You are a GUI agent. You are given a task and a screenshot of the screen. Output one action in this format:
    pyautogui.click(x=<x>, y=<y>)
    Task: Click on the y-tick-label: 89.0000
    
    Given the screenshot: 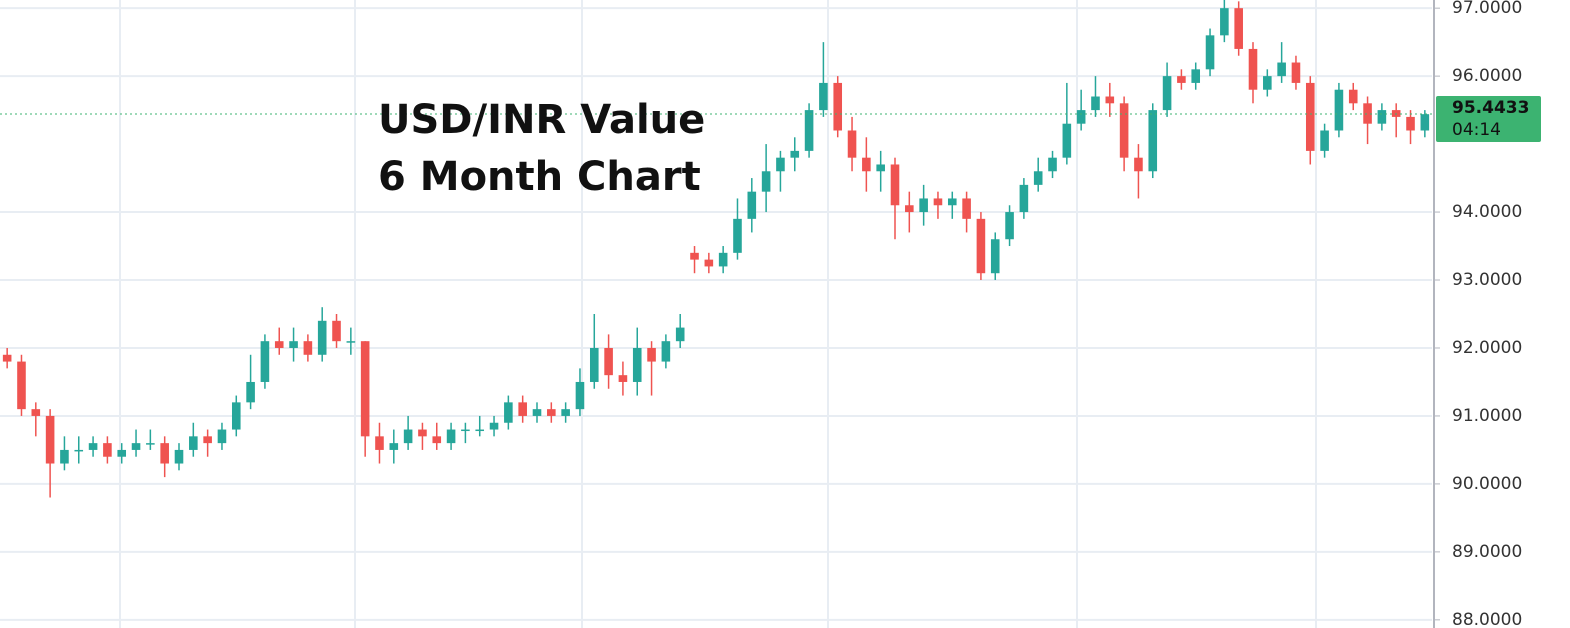 What is the action you would take?
    pyautogui.click(x=1487, y=552)
    